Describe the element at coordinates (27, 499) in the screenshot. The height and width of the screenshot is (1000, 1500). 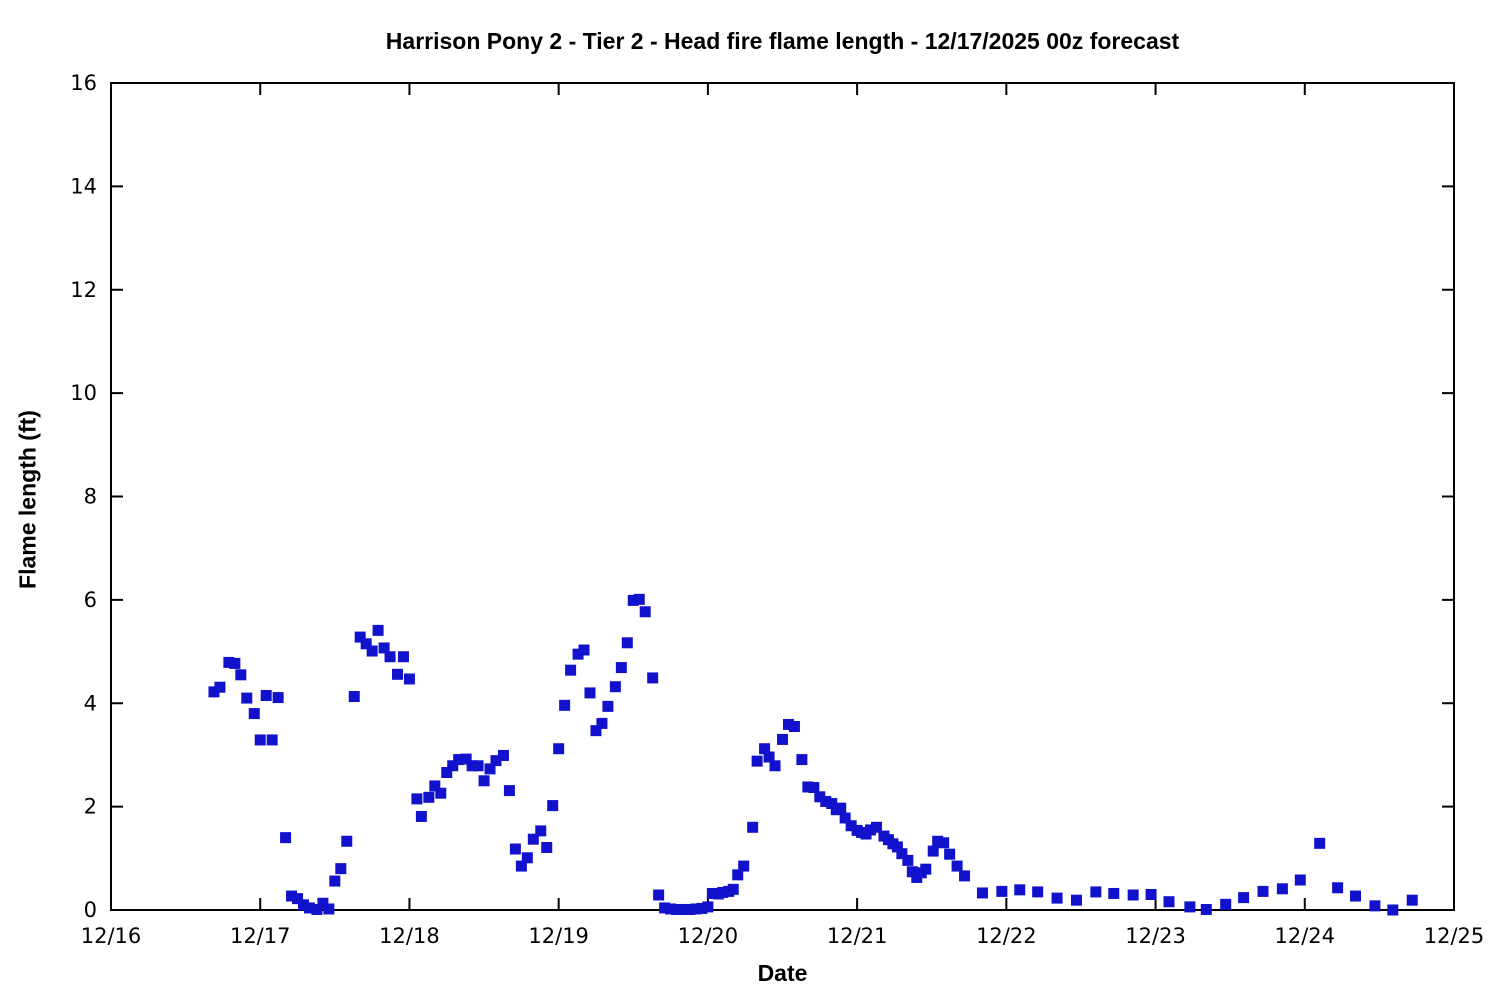
I see `y-axis-label: Flame length (ft)` at that location.